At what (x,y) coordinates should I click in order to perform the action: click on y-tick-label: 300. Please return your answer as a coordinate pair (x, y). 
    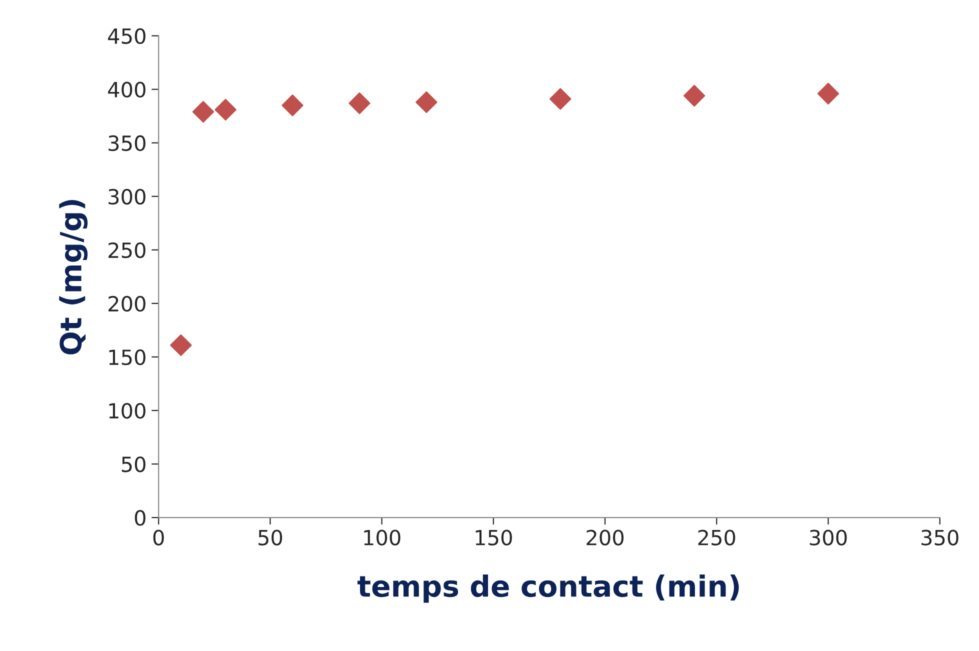
    Looking at the image, I should click on (127, 196).